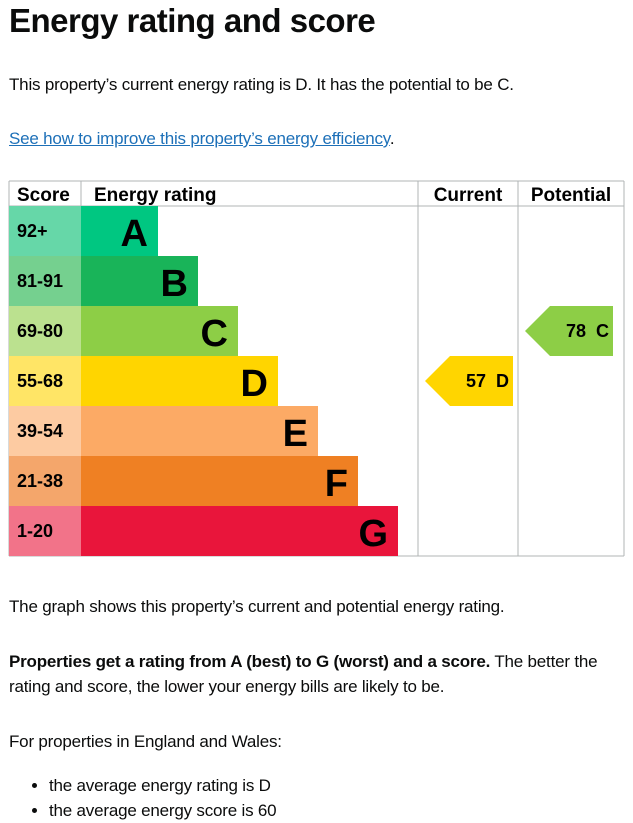  What do you see at coordinates (295, 434) in the screenshot?
I see `band-letter: E` at bounding box center [295, 434].